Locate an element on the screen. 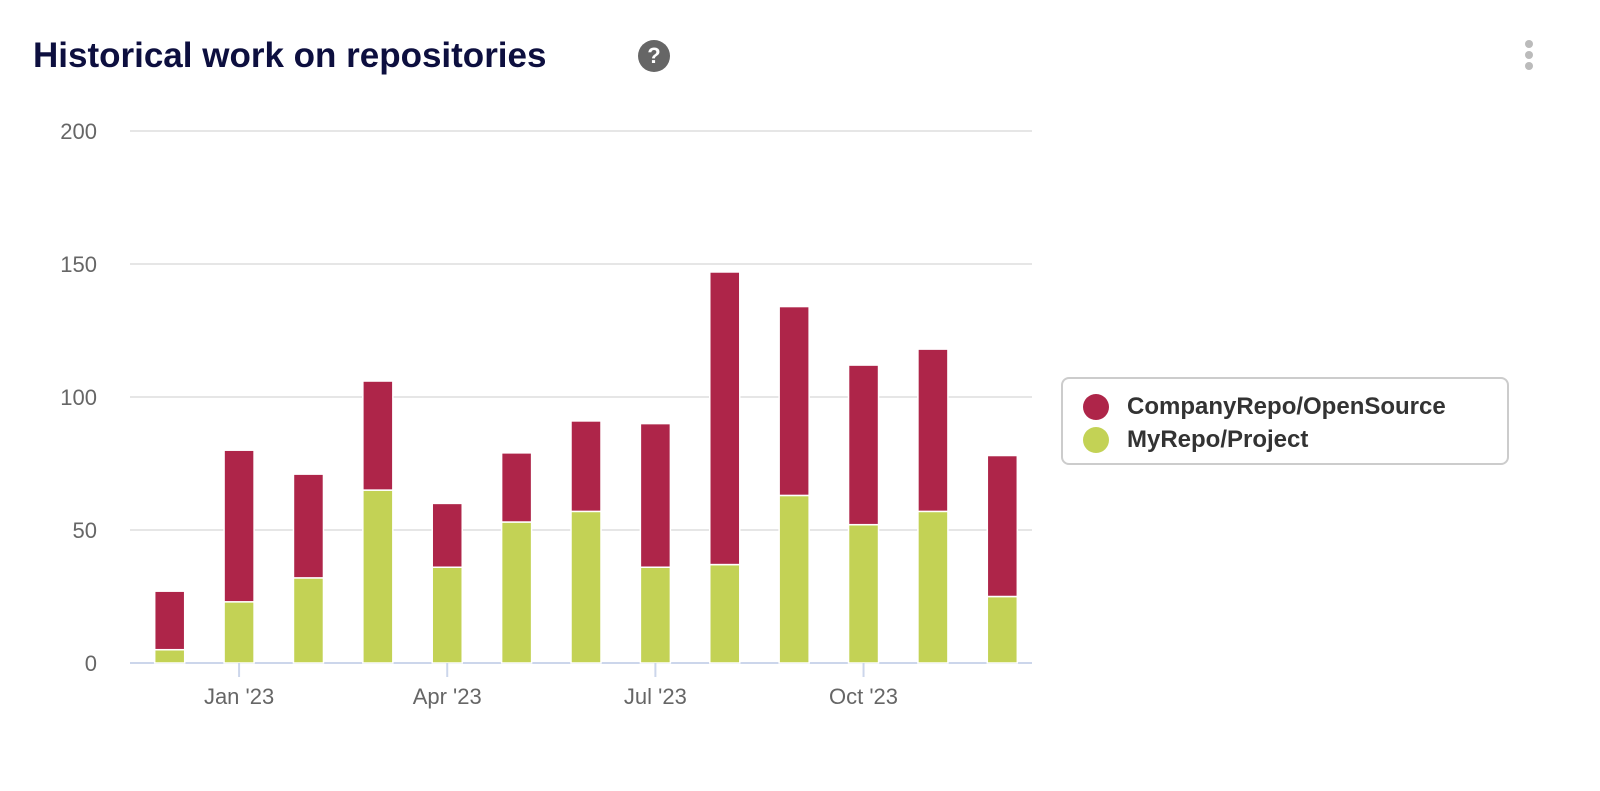 This screenshot has height=791, width=1600. page-title: Historical work on repositories is located at coordinates (290, 55).